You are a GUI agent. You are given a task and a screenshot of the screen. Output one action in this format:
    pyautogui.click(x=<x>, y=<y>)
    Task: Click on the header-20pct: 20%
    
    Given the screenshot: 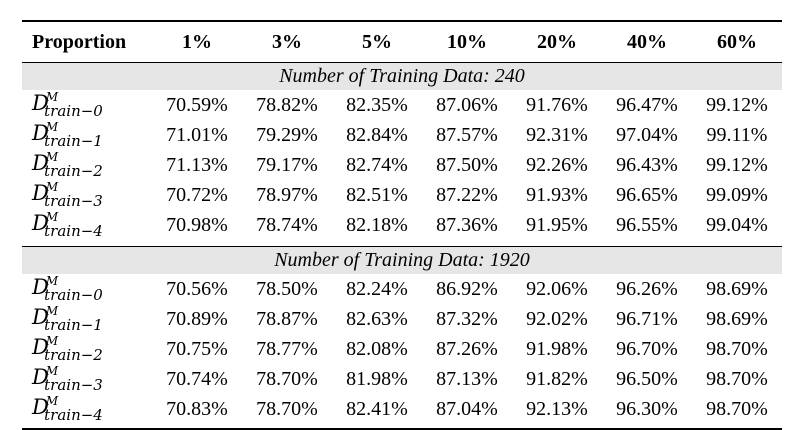 What is the action you would take?
    pyautogui.click(x=557, y=41)
    